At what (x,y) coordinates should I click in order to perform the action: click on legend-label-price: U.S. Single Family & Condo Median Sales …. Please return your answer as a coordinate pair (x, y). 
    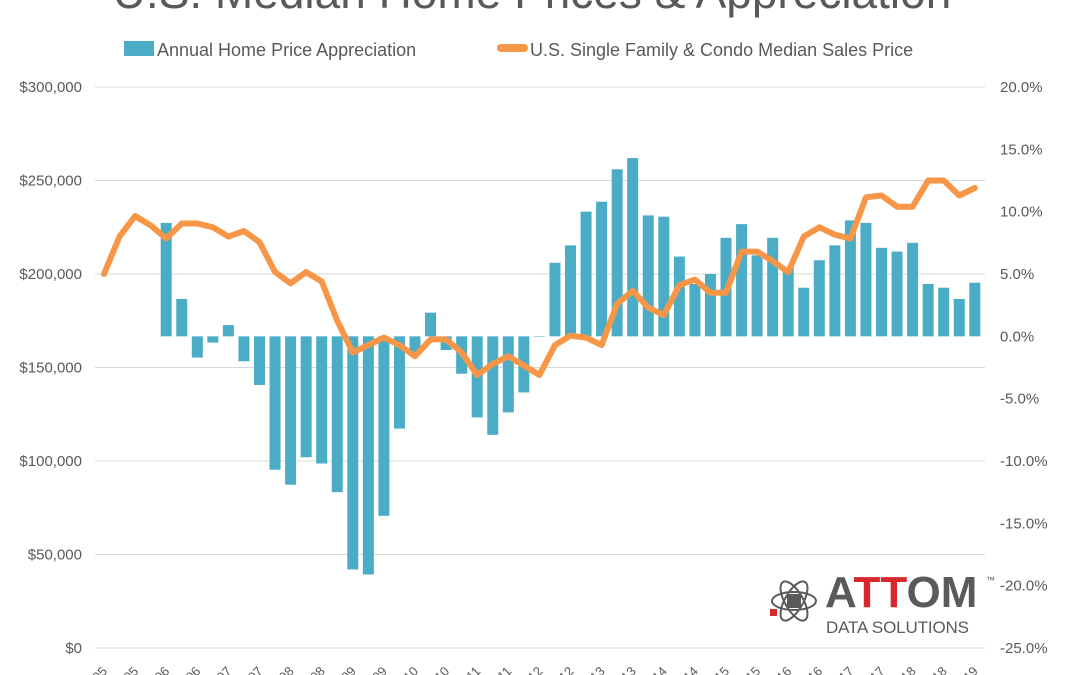
    Looking at the image, I should click on (721, 50).